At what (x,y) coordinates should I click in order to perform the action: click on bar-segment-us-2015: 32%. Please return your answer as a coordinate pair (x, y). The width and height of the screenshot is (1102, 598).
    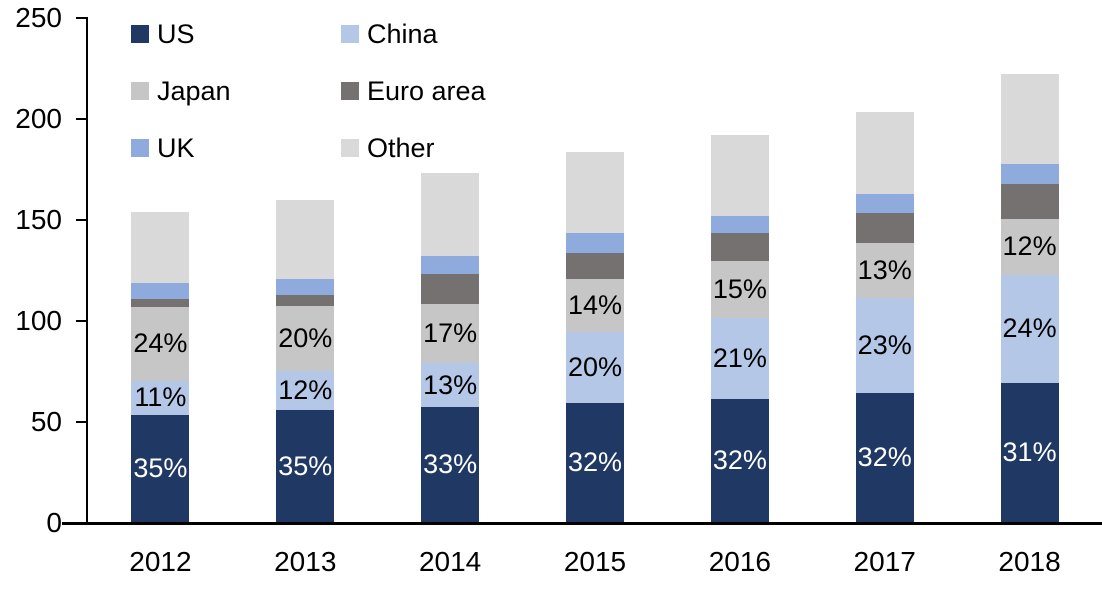
    Looking at the image, I should click on (595, 462).